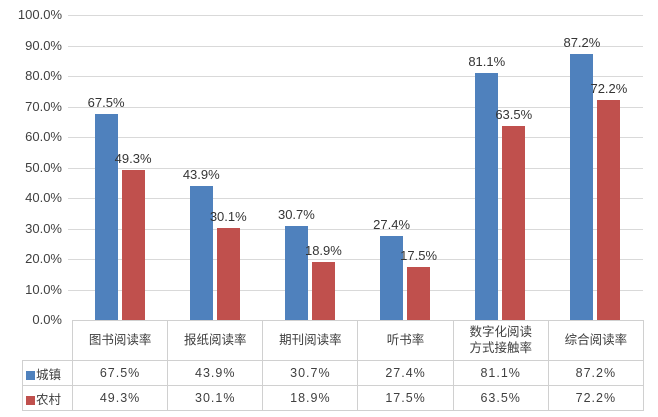  I want to click on value-label-urban-0: 67.5%, so click(106, 103).